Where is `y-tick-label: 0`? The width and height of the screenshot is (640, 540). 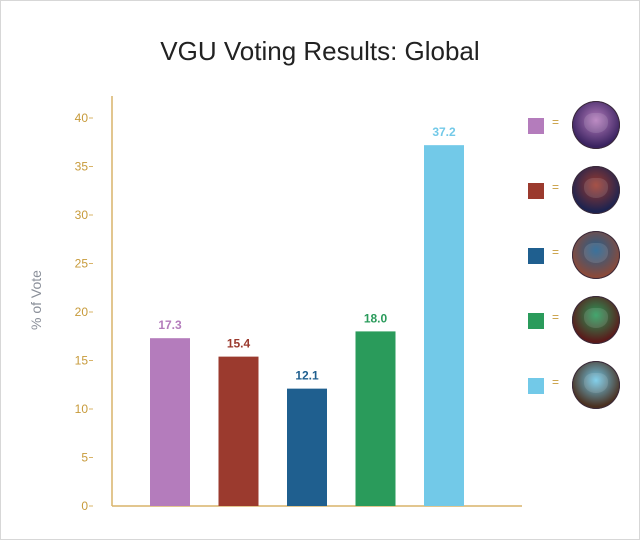
y-tick-label: 0 is located at coordinates (84, 506).